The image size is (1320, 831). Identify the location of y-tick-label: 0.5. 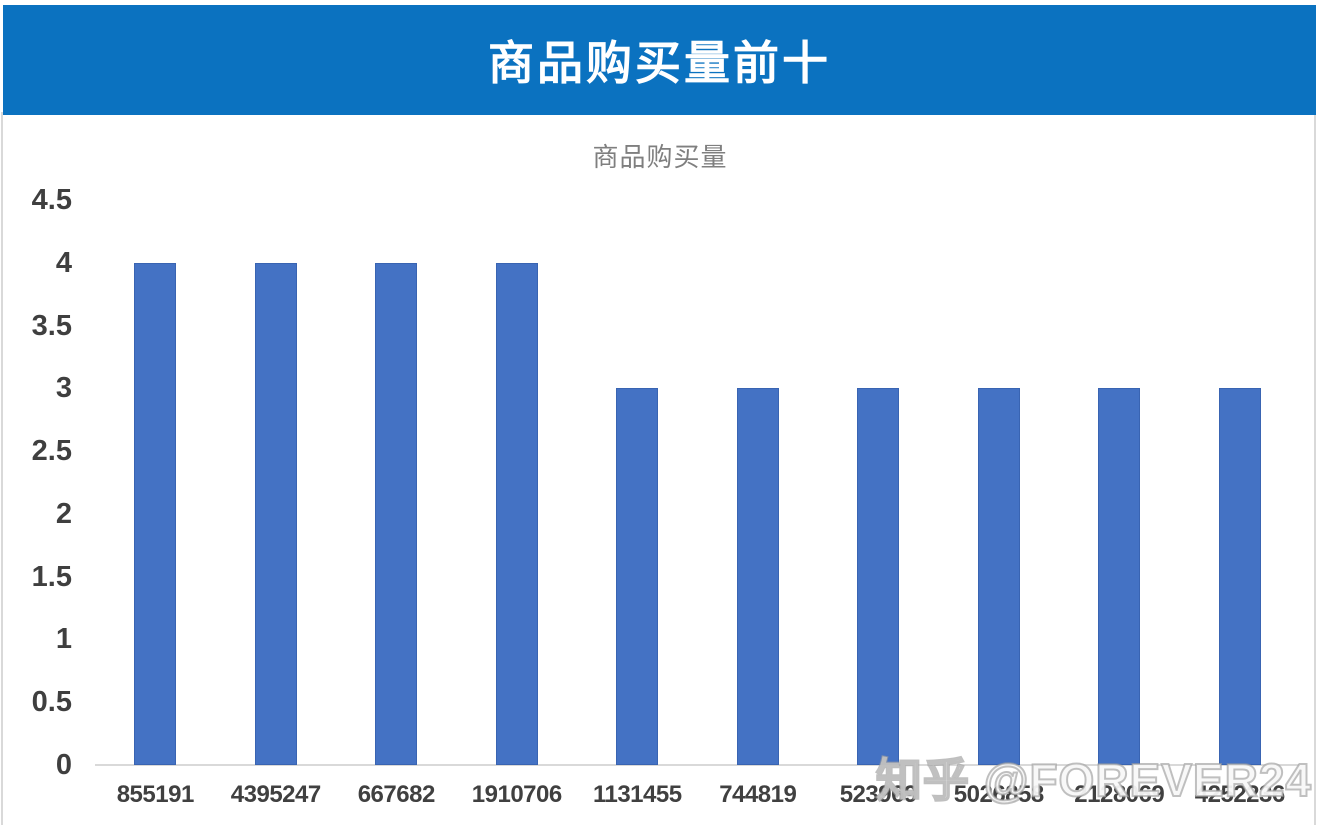
(51, 702).